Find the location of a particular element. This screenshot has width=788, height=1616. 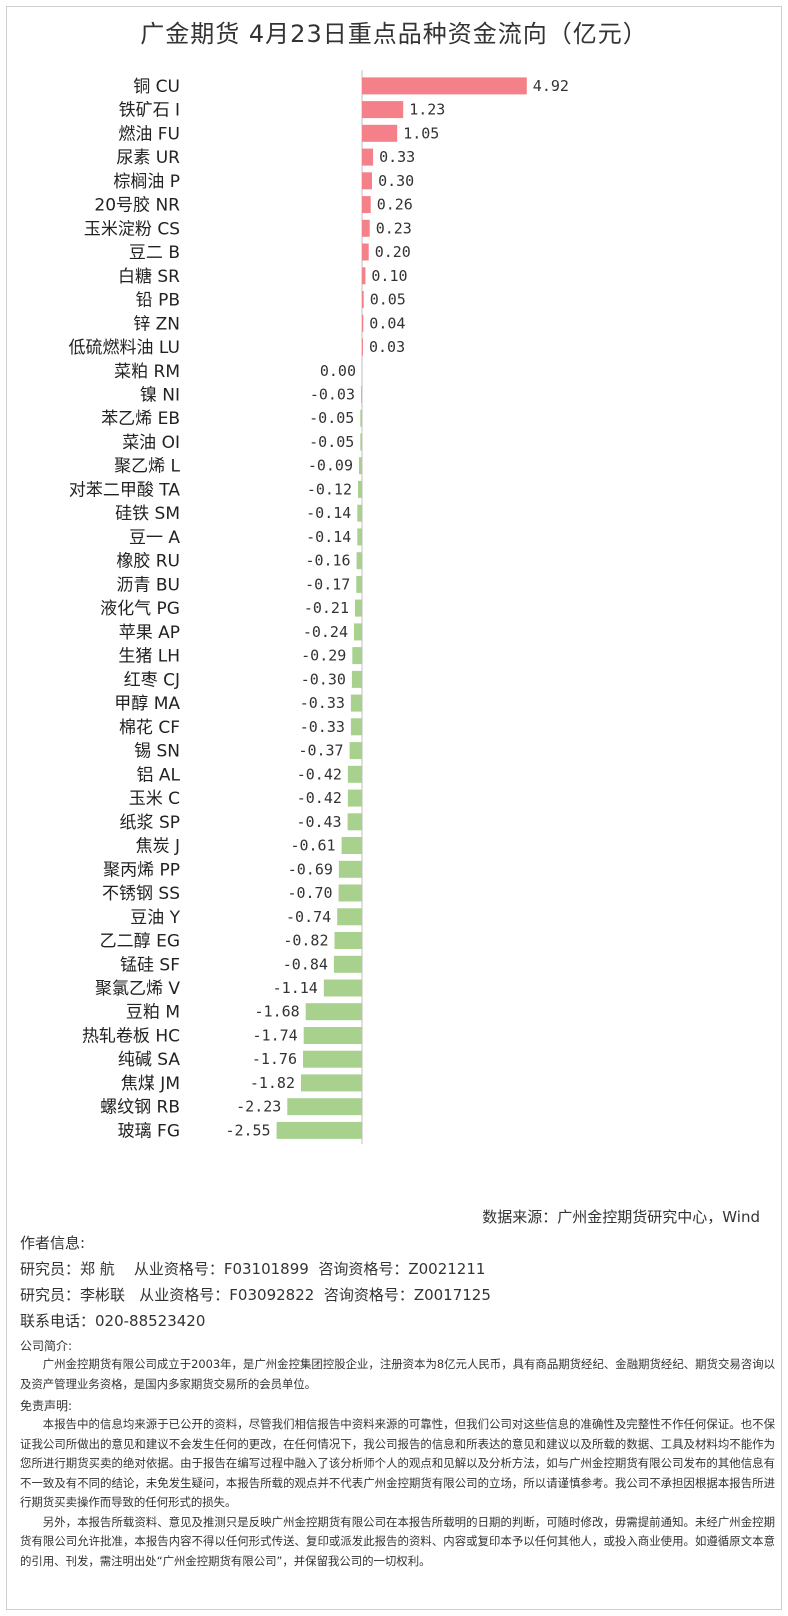

value-label: -0.84 is located at coordinates (305, 964).